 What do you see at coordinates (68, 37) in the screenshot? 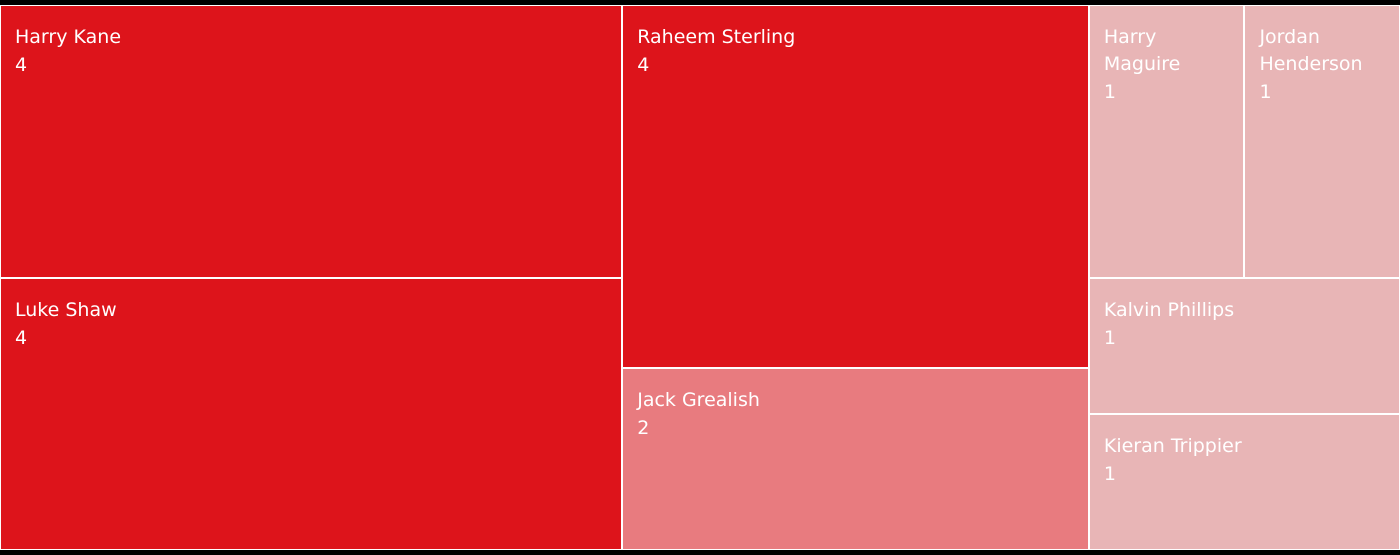
I see `cell-label: Harry Kane` at bounding box center [68, 37].